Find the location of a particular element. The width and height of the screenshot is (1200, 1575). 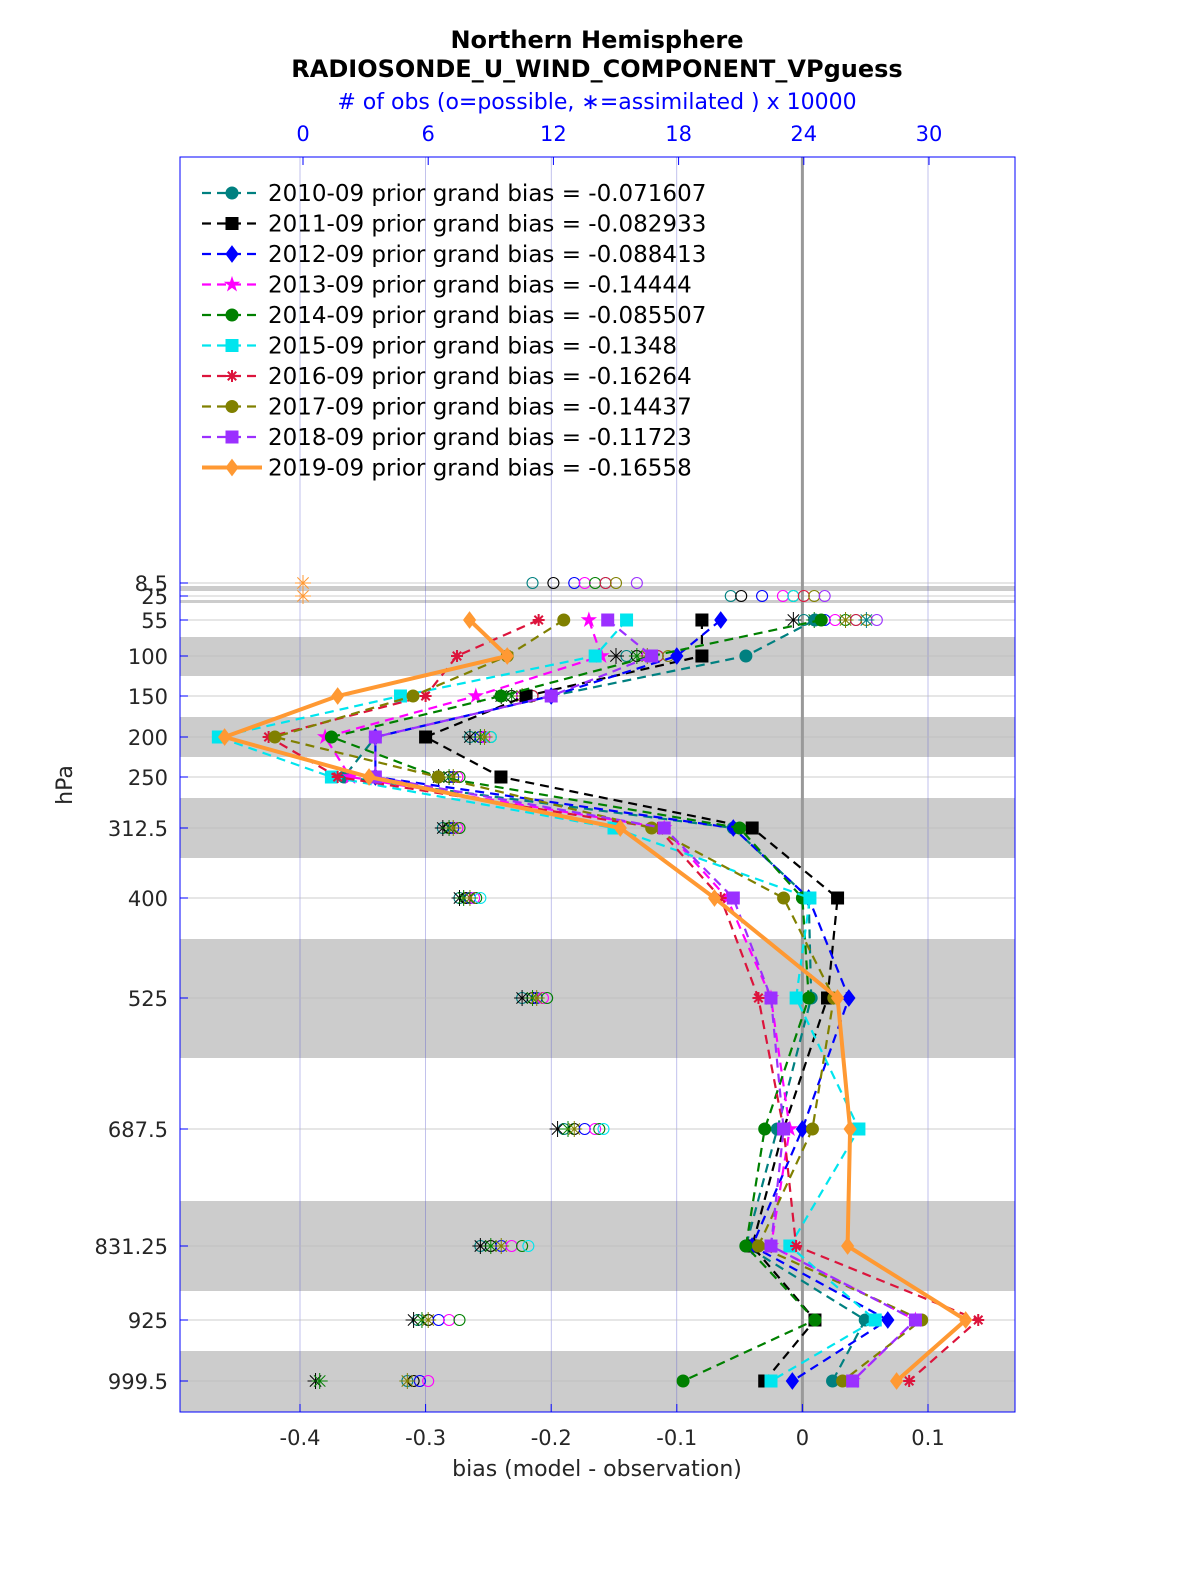

top-tick-label: 12 is located at coordinates (553, 134).